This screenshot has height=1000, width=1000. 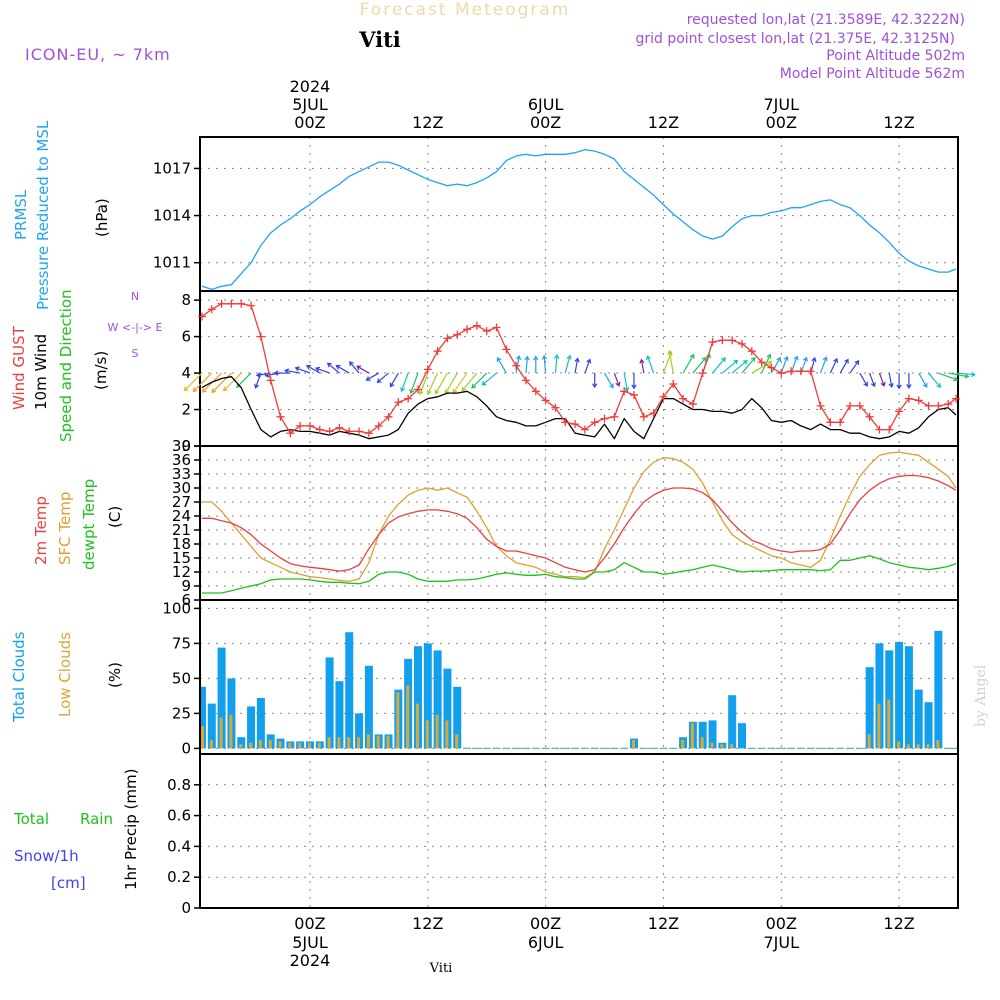 I want to click on y-tick-label: 27, so click(x=181, y=502).